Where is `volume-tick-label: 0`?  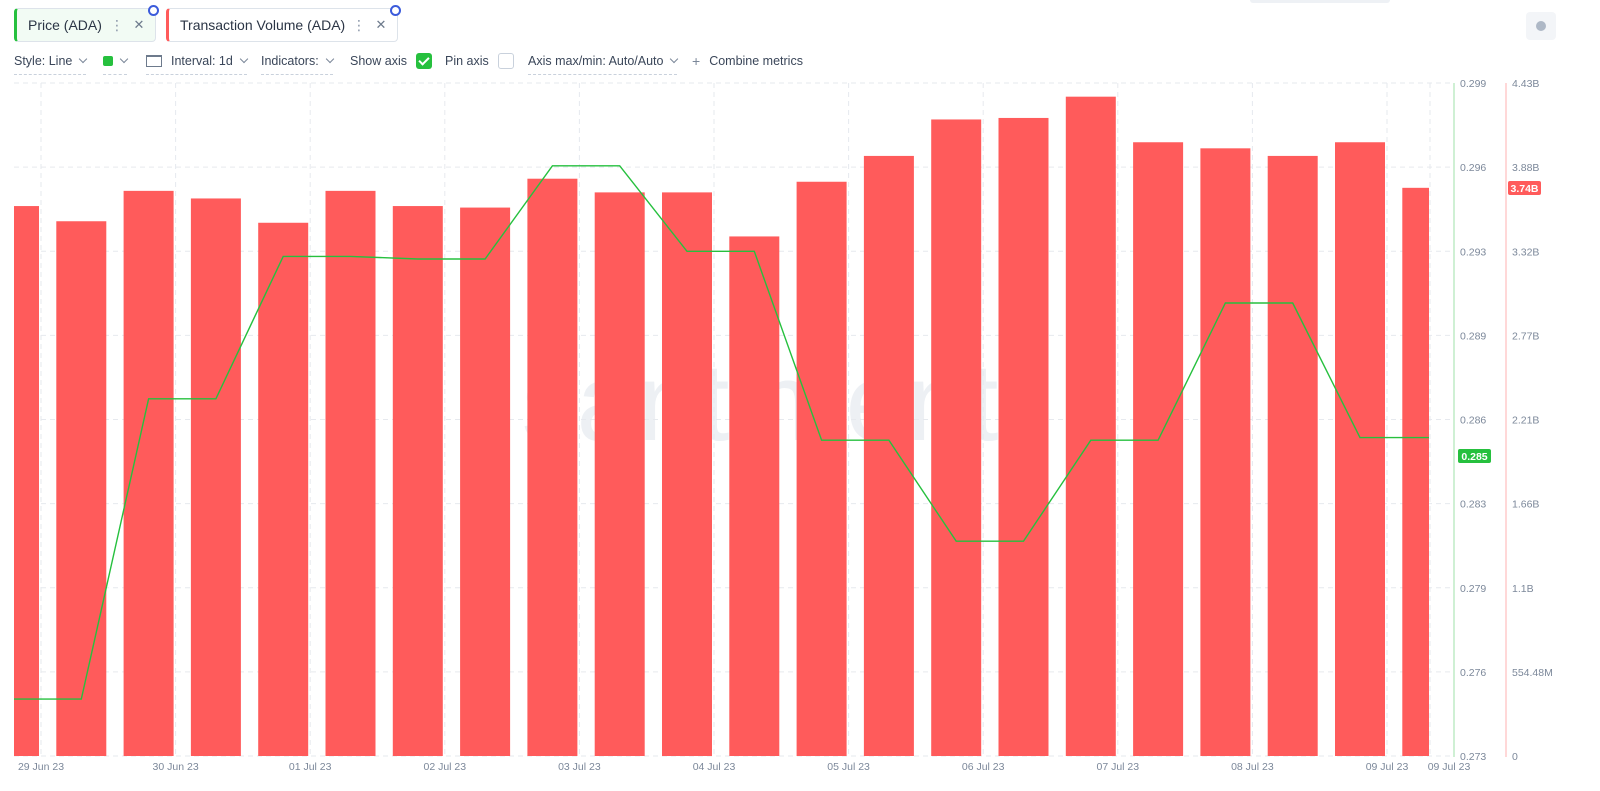
volume-tick-label: 0 is located at coordinates (1515, 757).